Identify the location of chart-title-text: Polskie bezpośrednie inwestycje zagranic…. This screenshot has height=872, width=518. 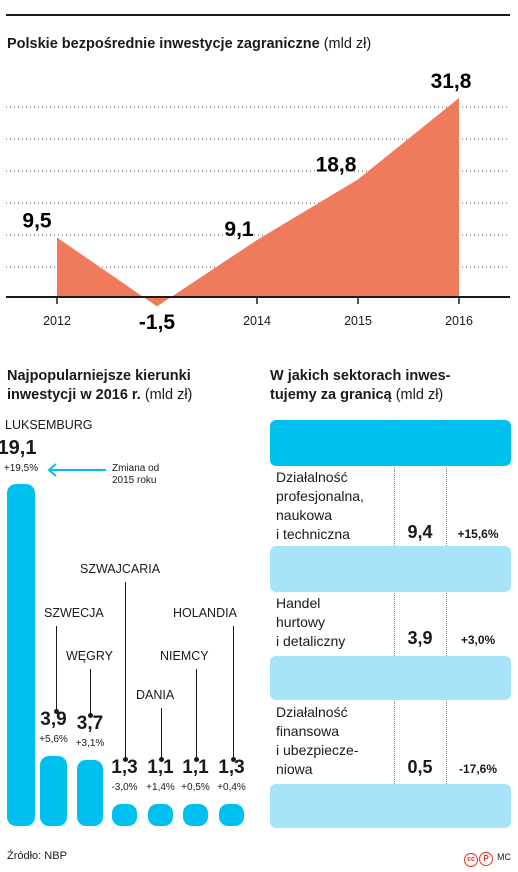
(163, 44).